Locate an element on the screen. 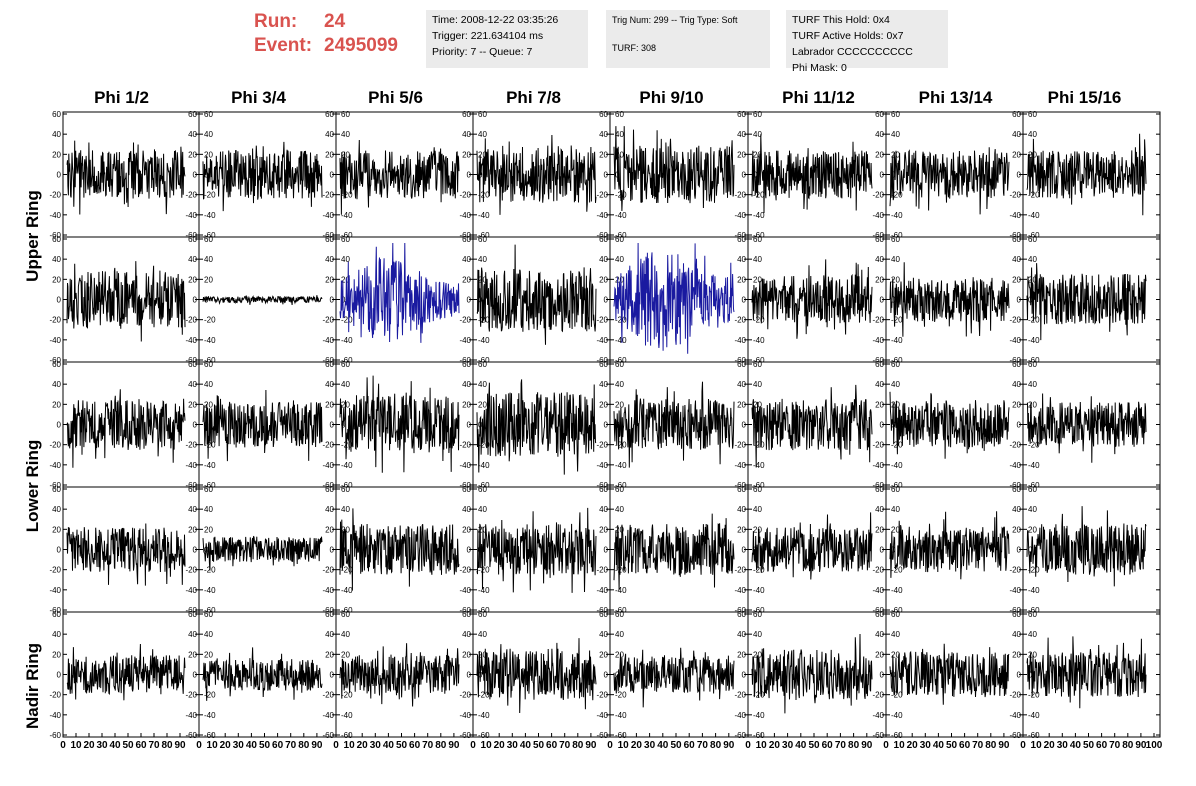 The height and width of the screenshot is (786, 1196). xtick-label: 50 is located at coordinates (952, 745).